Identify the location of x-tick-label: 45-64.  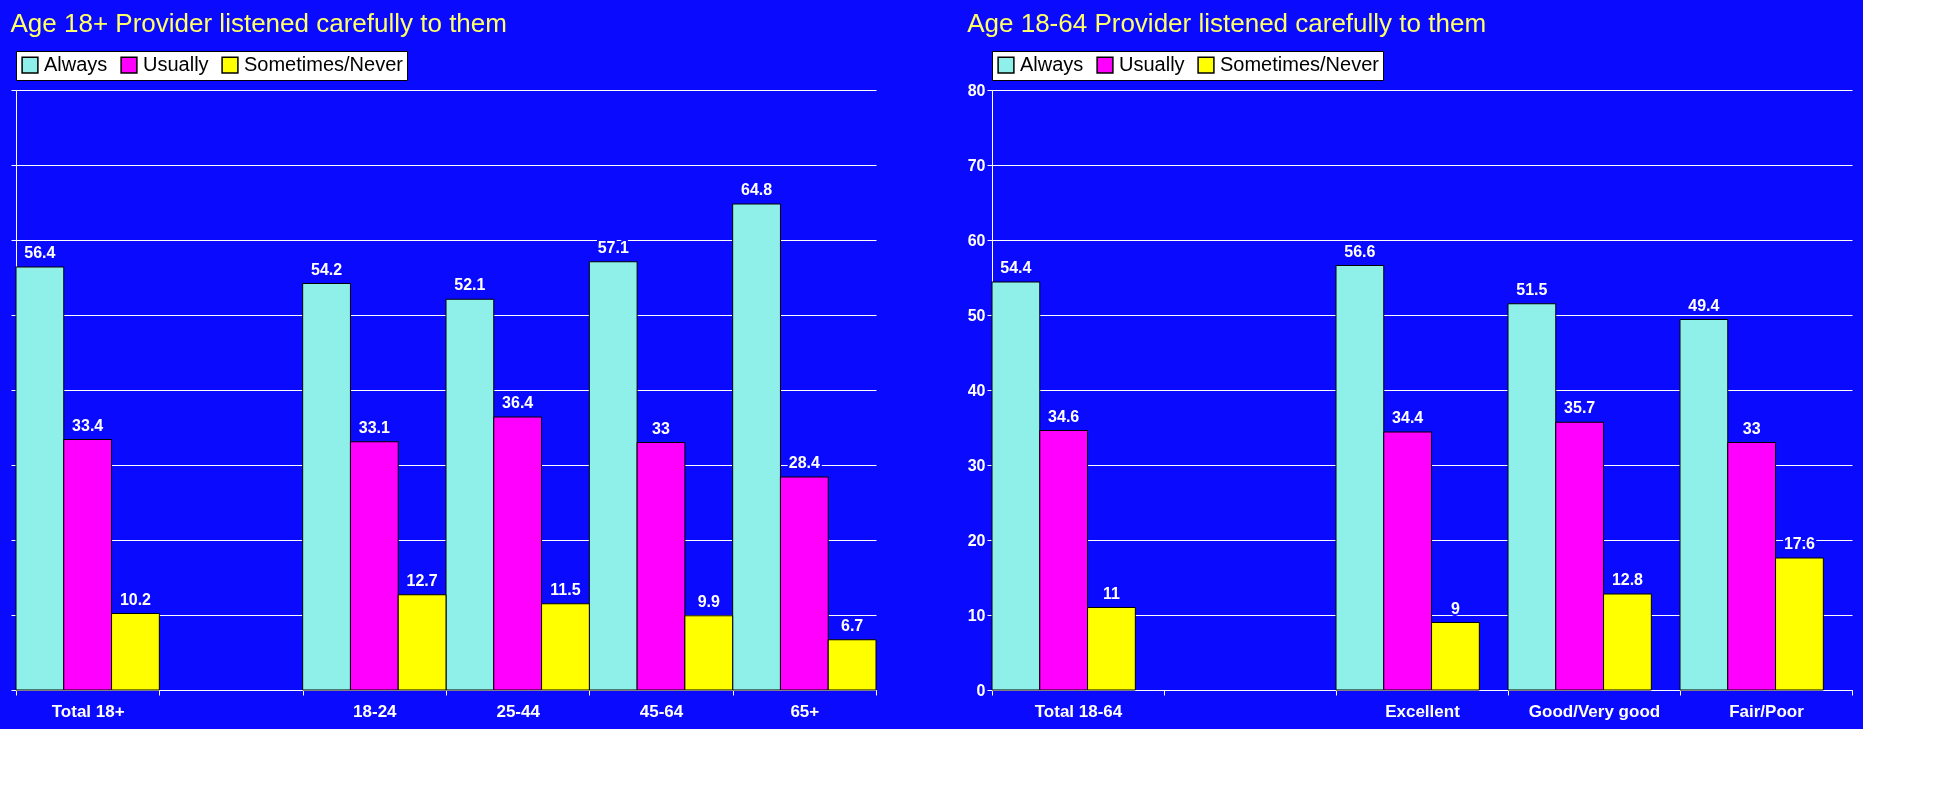
(661, 711).